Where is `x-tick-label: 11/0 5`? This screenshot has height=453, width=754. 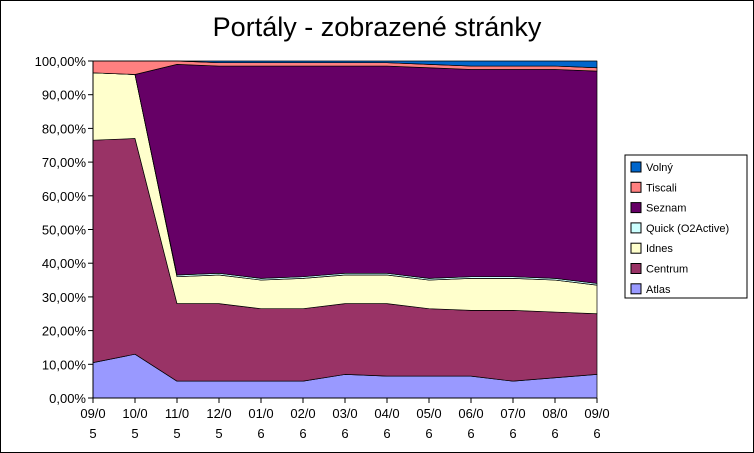 x-tick-label: 11/0 5 is located at coordinates (177, 423).